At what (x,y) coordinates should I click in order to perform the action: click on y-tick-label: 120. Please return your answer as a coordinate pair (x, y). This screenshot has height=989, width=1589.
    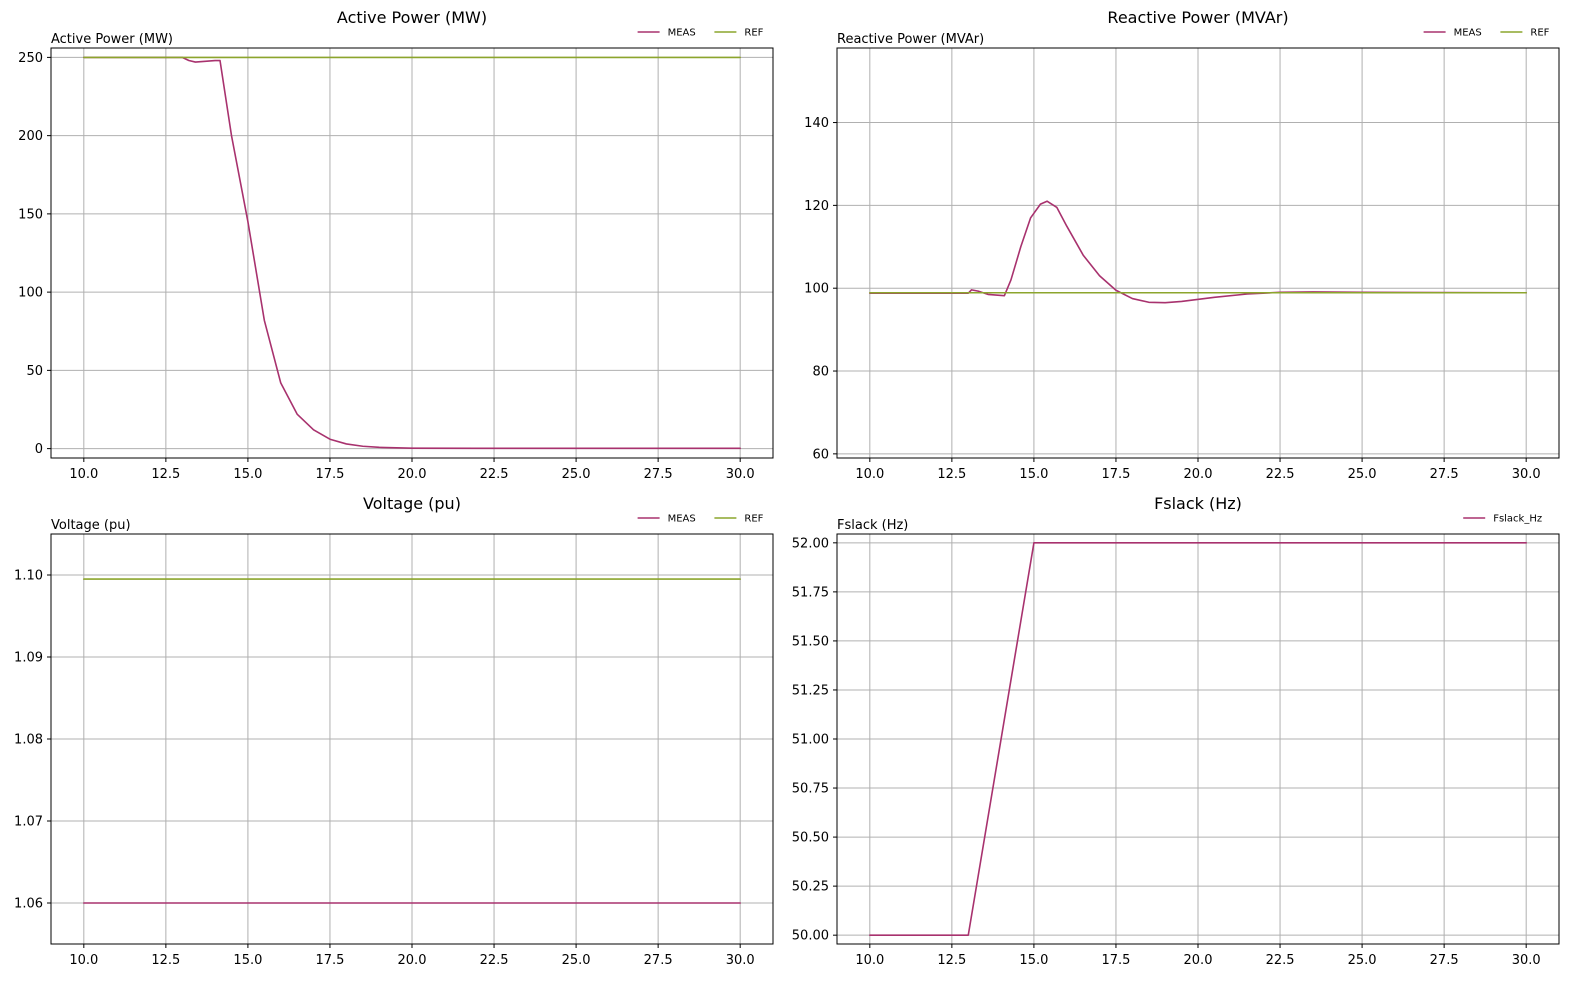
    Looking at the image, I should click on (816, 206).